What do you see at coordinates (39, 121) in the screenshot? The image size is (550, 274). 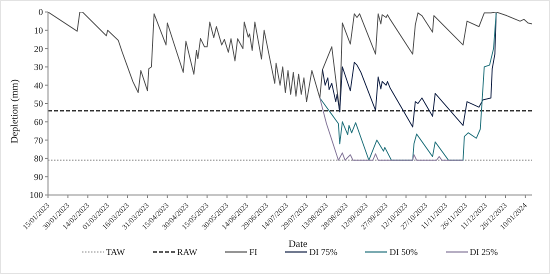 I see `y-tick-label: 60` at bounding box center [39, 121].